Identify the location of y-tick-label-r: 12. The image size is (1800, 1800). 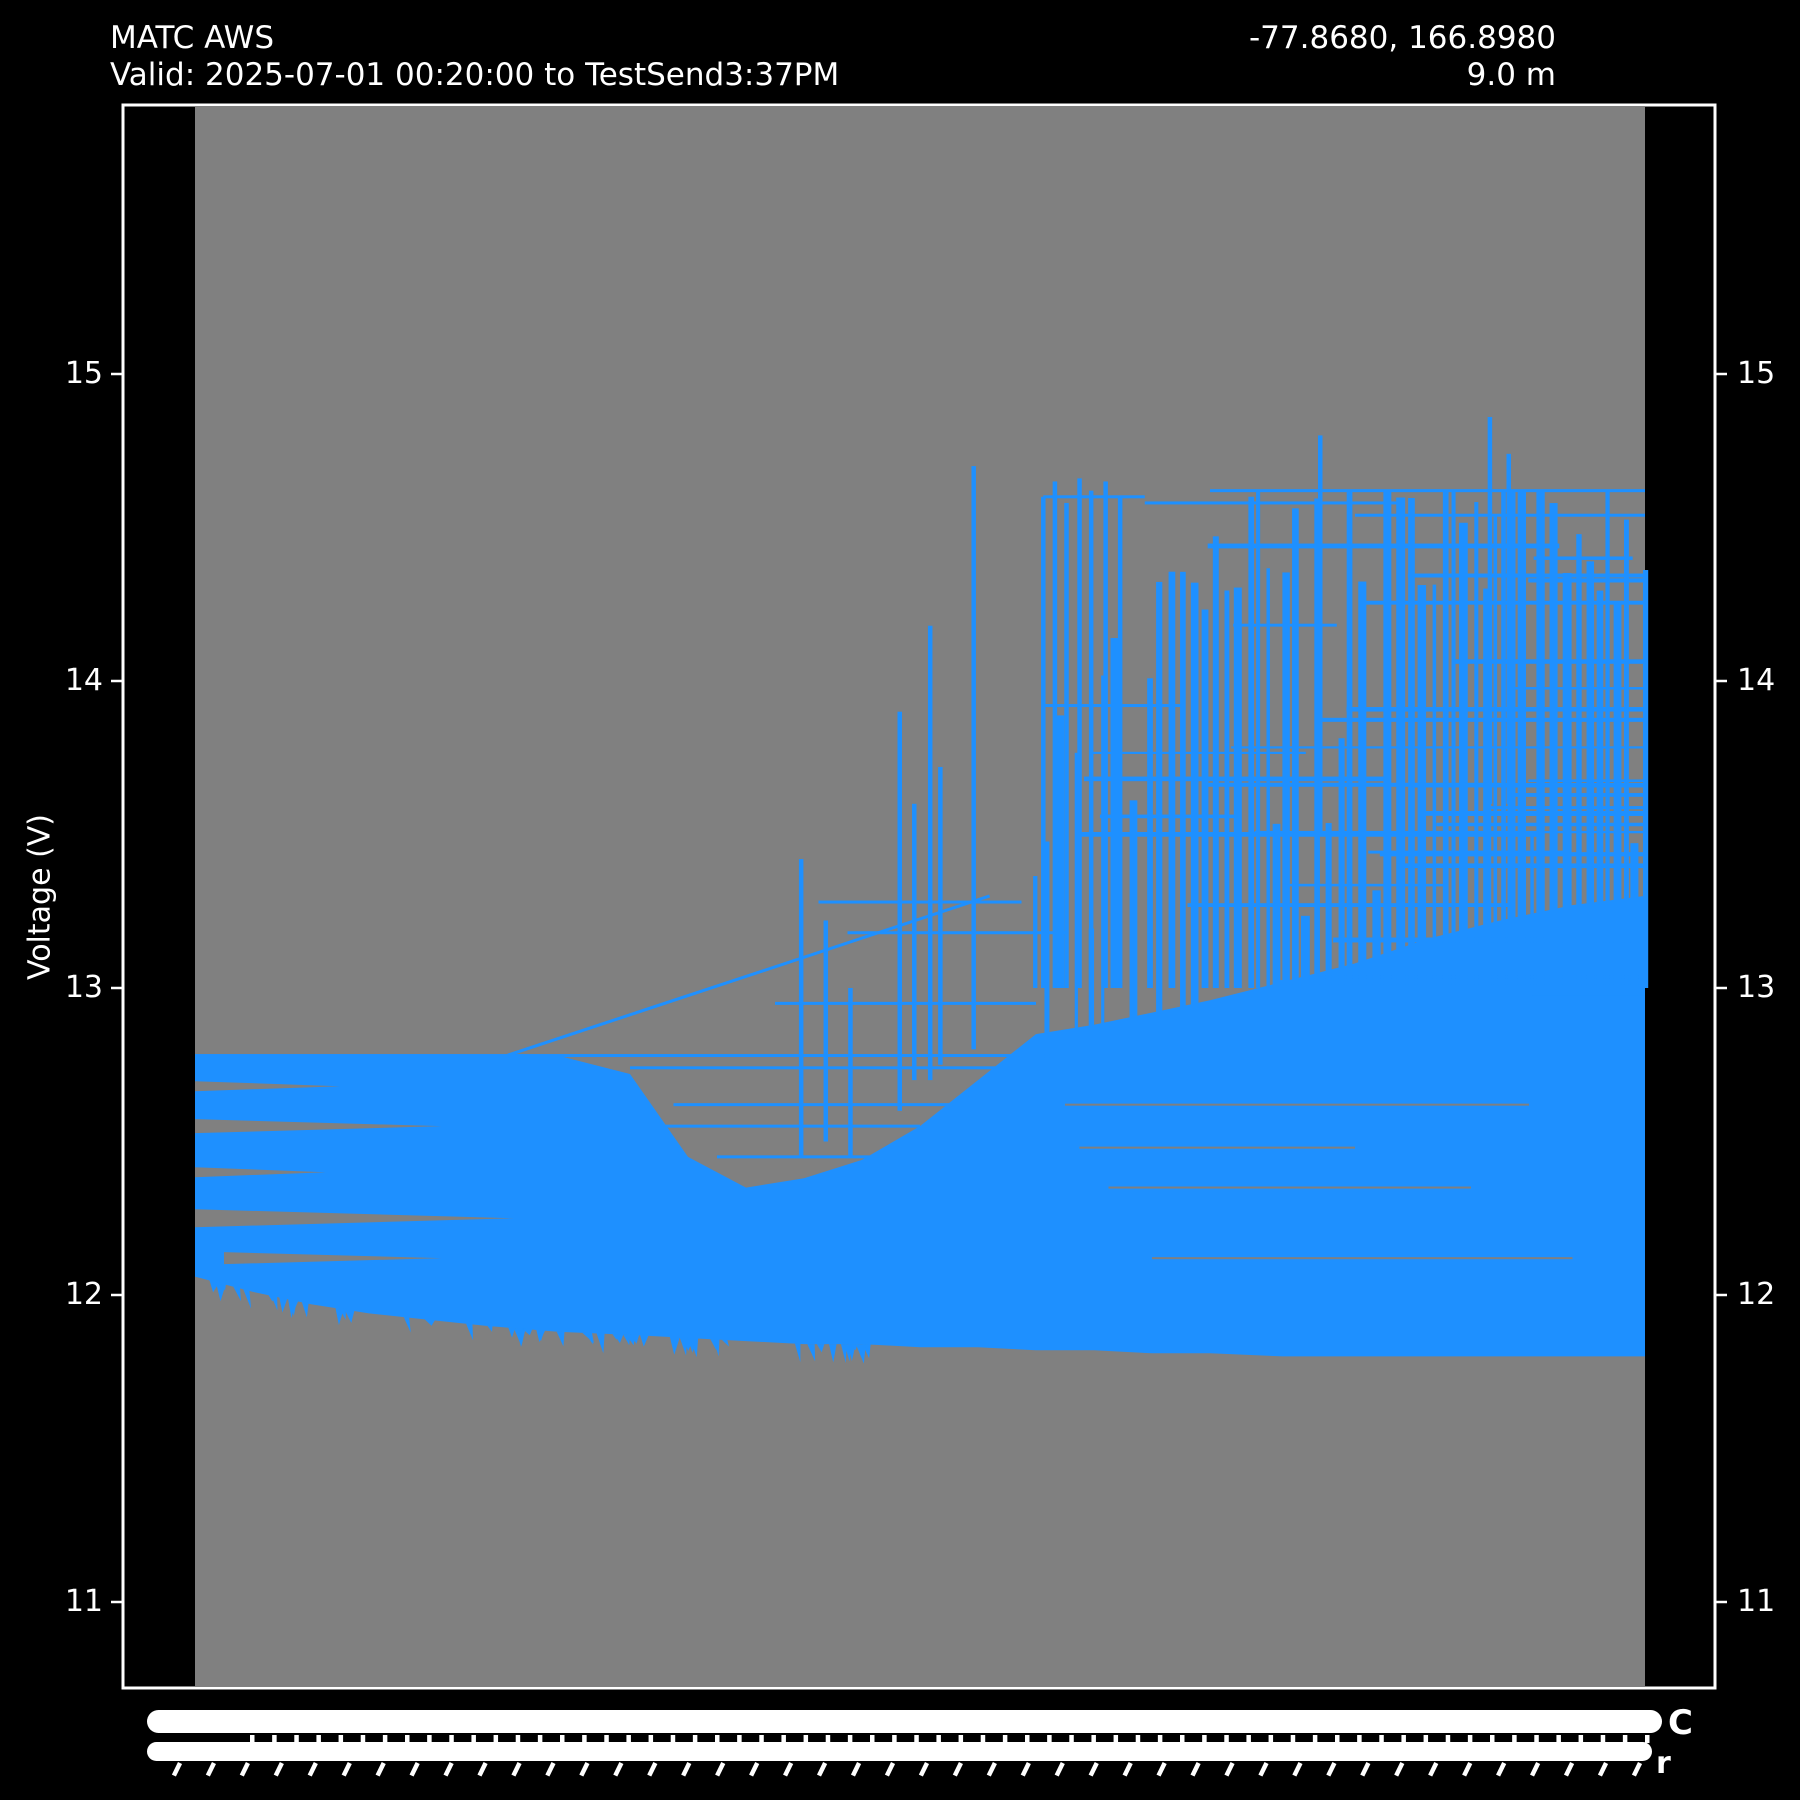
(1756, 1294).